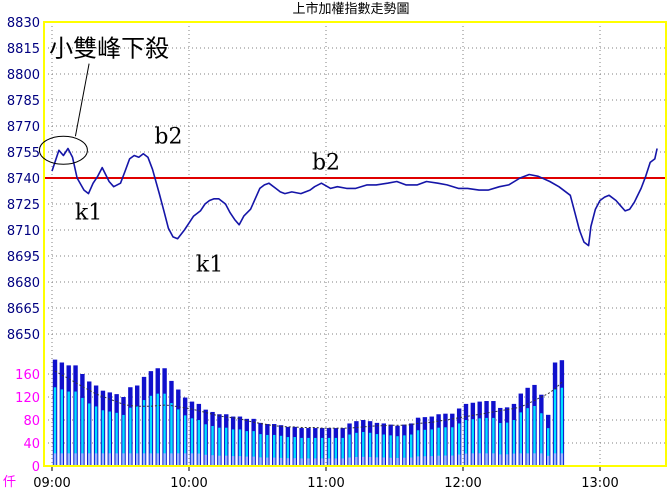 This screenshot has height=500, width=668. What do you see at coordinates (209, 265) in the screenshot?
I see `annotation-label: k1` at bounding box center [209, 265].